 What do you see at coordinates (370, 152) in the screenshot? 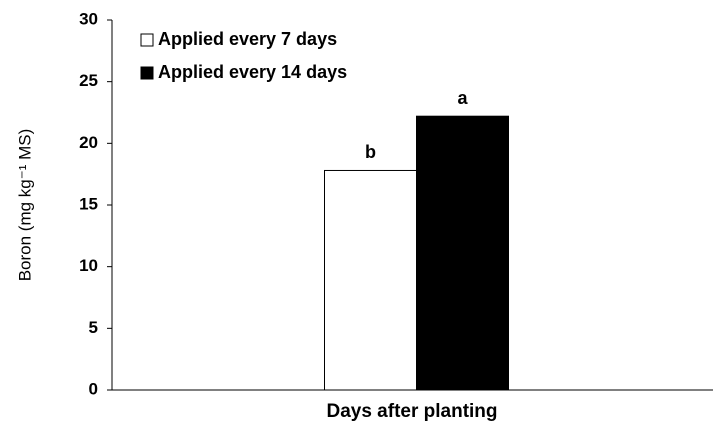
I see `bar-annotation: b` at bounding box center [370, 152].